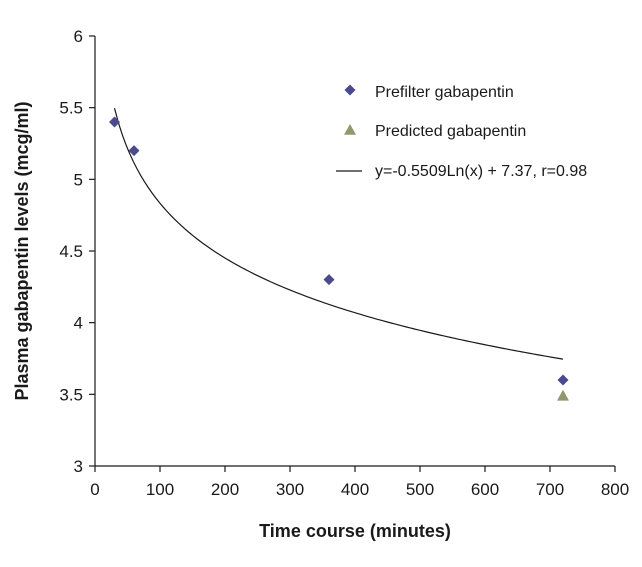 The width and height of the screenshot is (642, 567). I want to click on x-tick-label: 0, so click(94, 489).